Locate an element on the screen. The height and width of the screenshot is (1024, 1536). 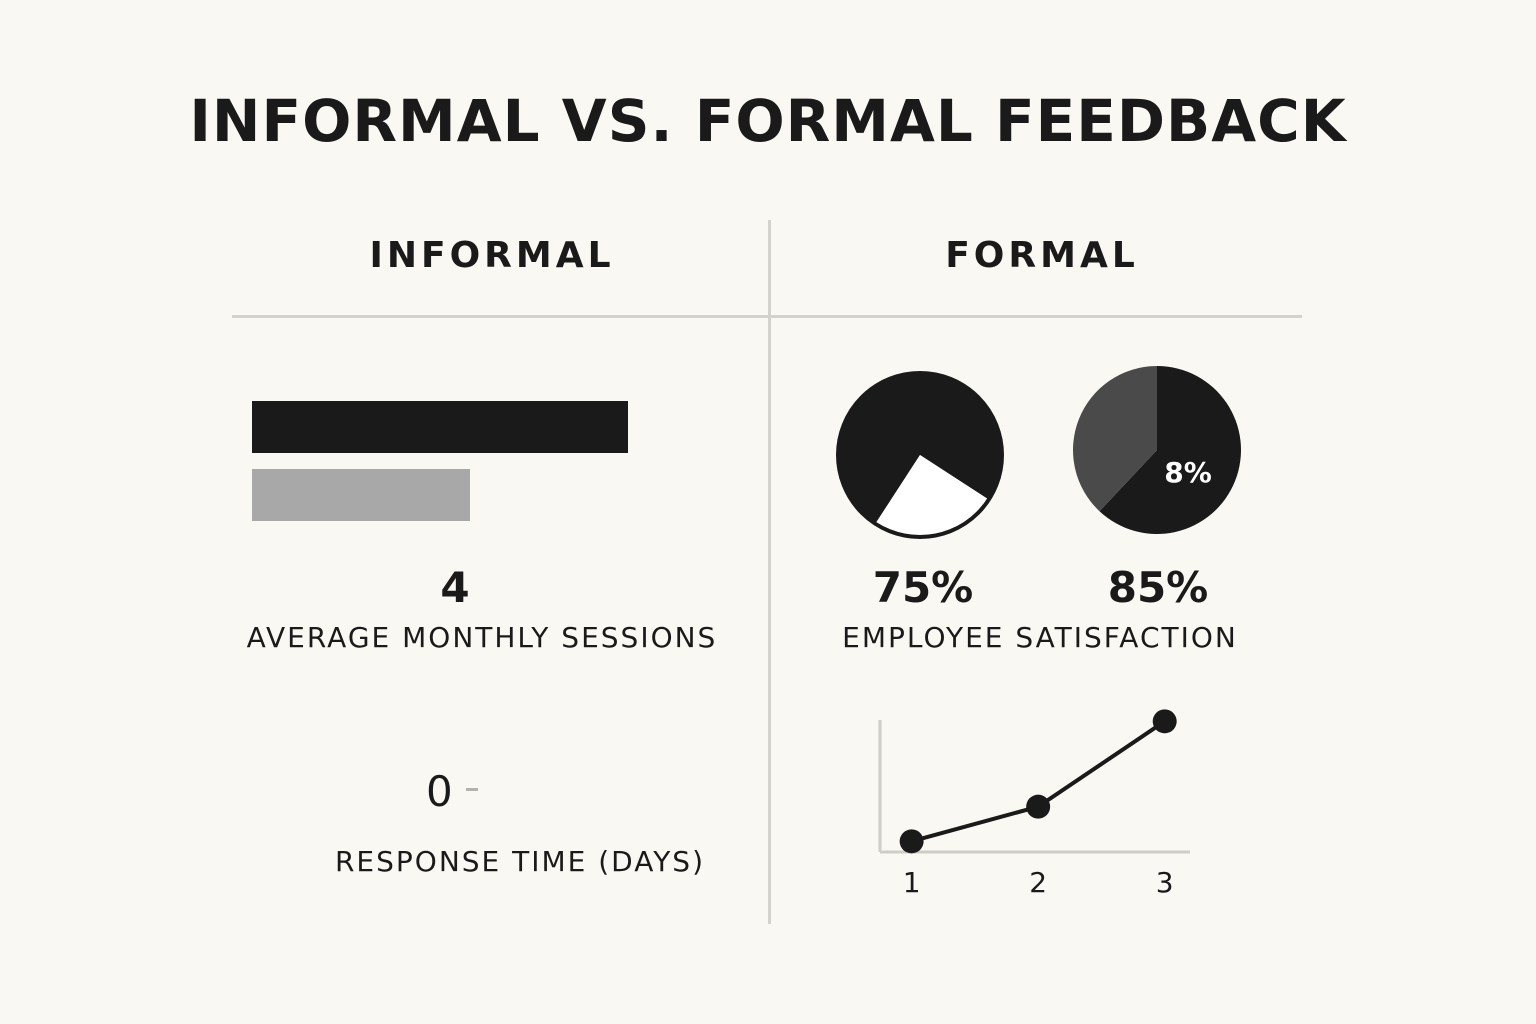
pie-75-outline is located at coordinates (920, 455).